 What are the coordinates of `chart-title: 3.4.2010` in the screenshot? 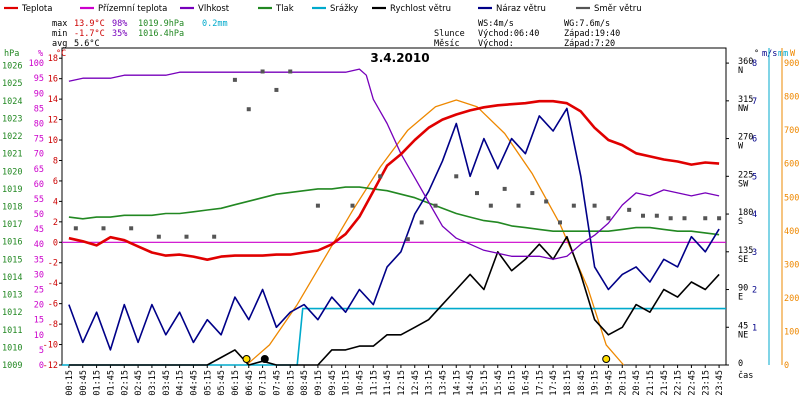 It's located at (399, 58).